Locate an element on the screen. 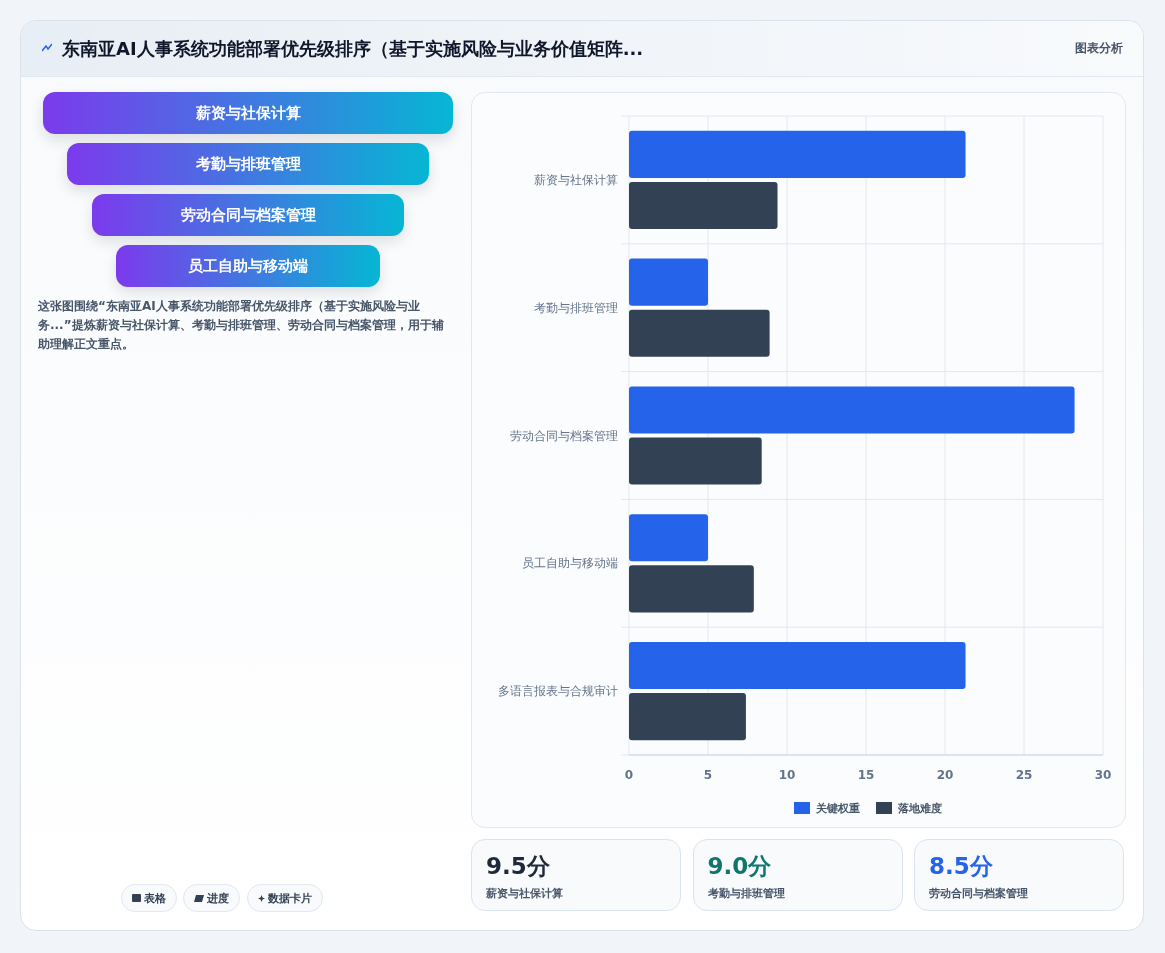 The image size is (1165, 953). x-tick-label: 30 is located at coordinates (1103, 775).